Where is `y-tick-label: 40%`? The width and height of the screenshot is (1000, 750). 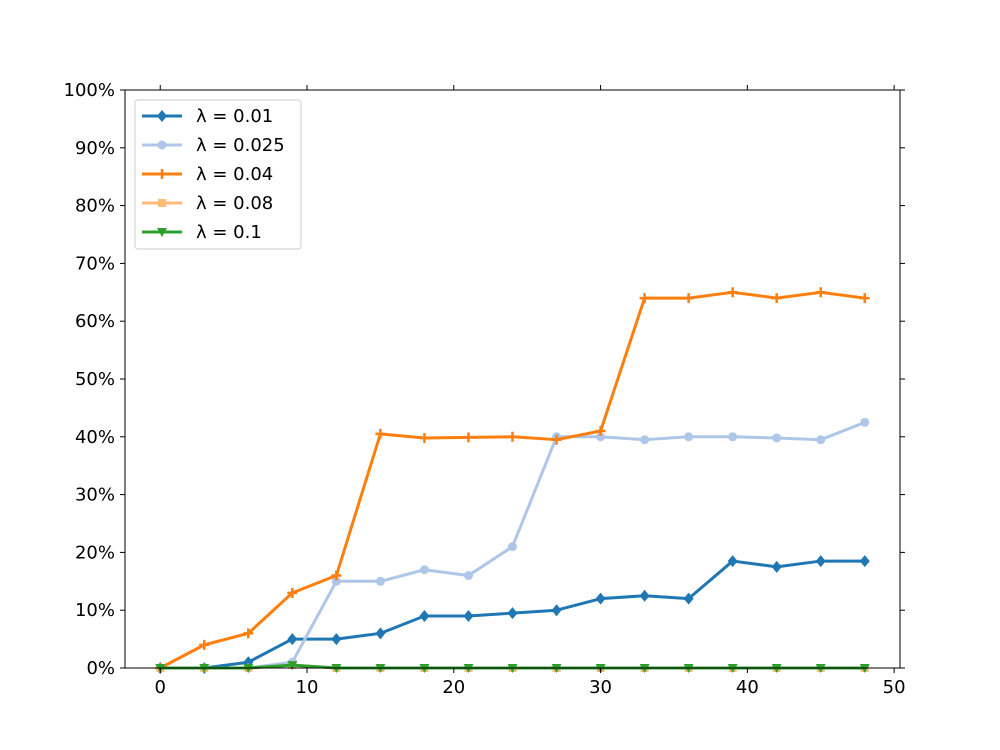
y-tick-label: 40% is located at coordinates (95, 437).